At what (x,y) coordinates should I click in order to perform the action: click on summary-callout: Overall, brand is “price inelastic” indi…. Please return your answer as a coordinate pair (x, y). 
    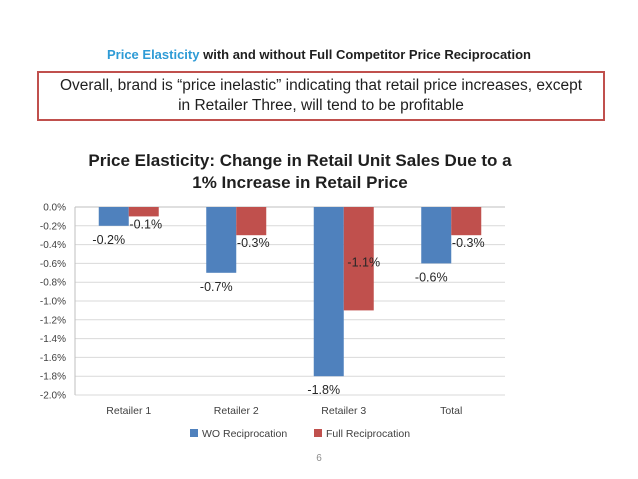
    Looking at the image, I should click on (321, 96).